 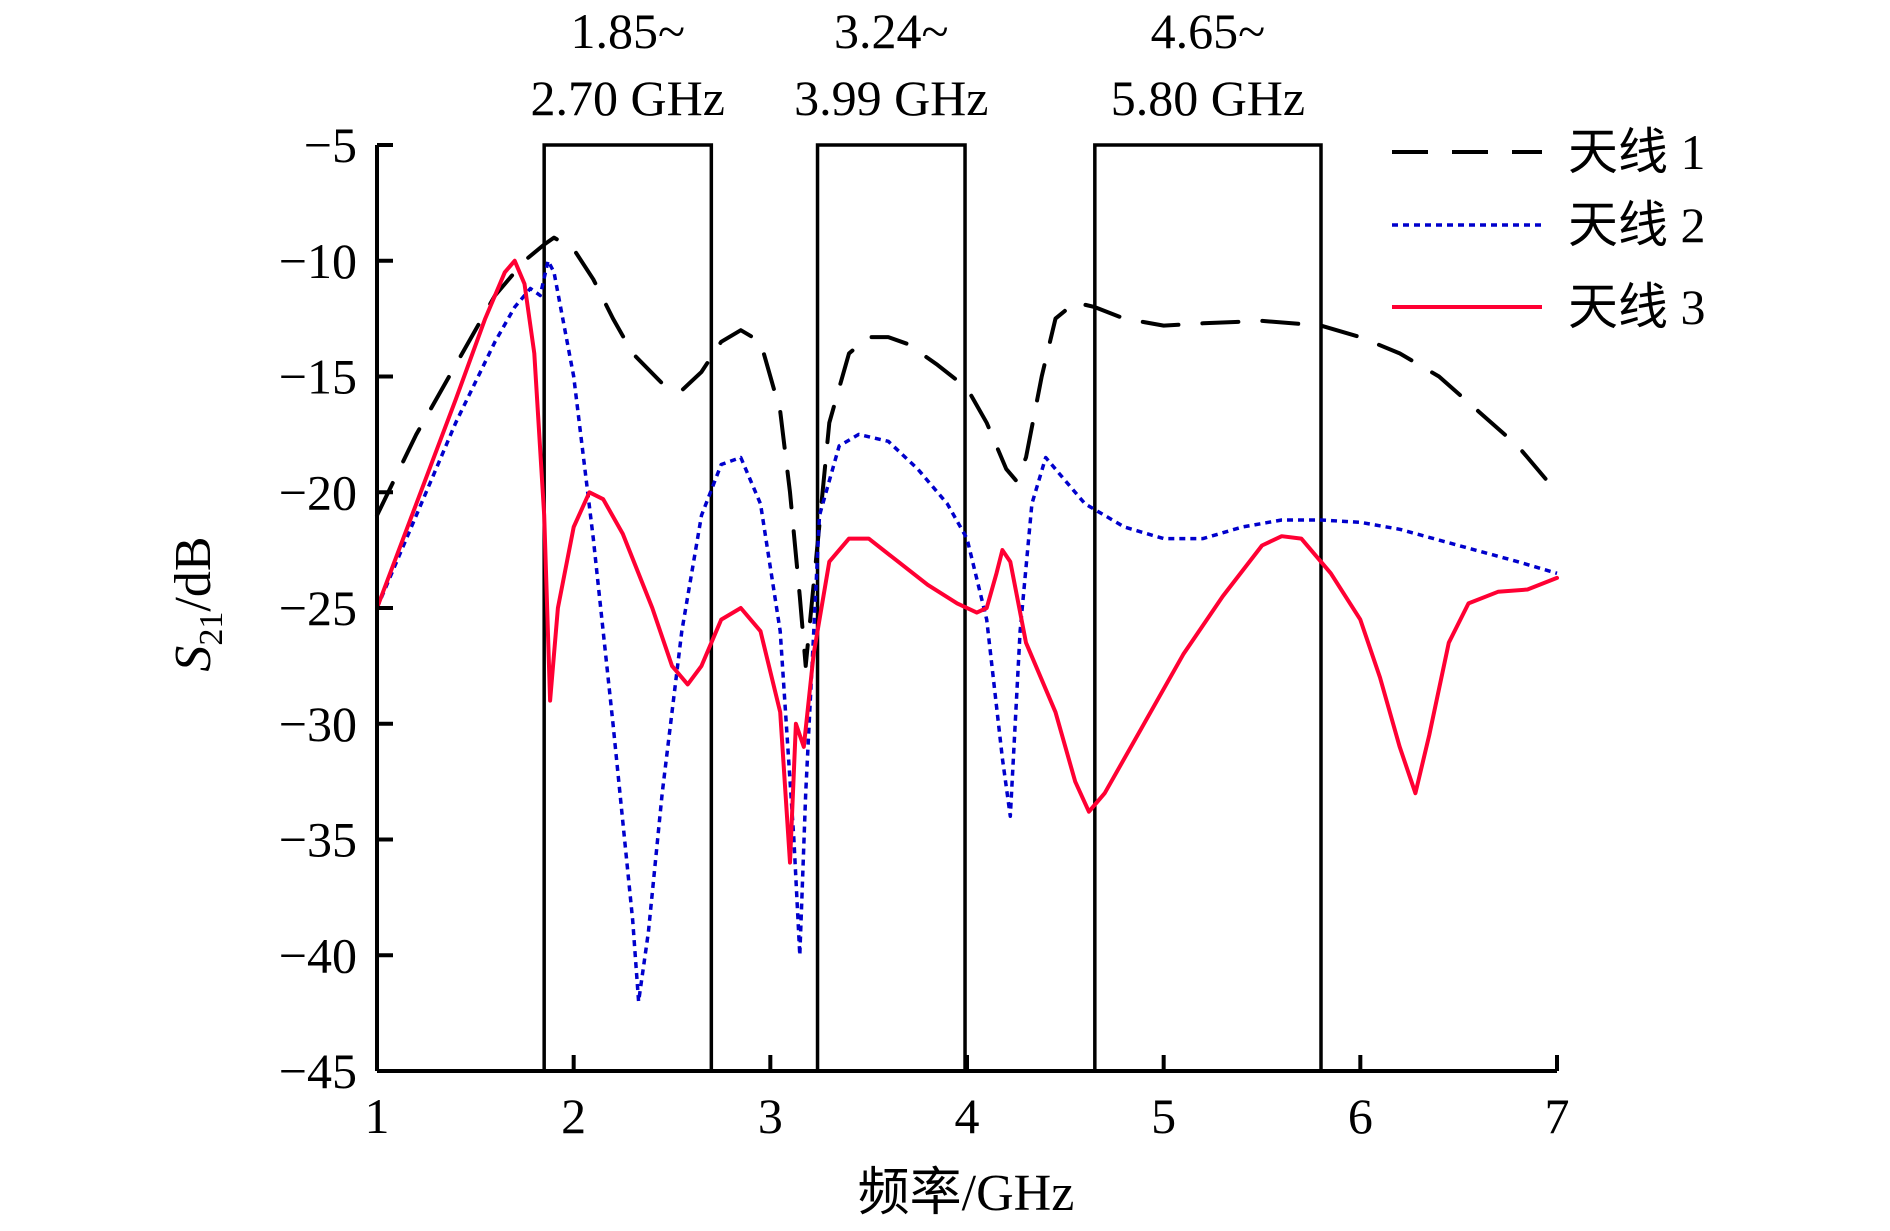 I want to click on x-tick-label: 4, so click(x=967, y=1116).